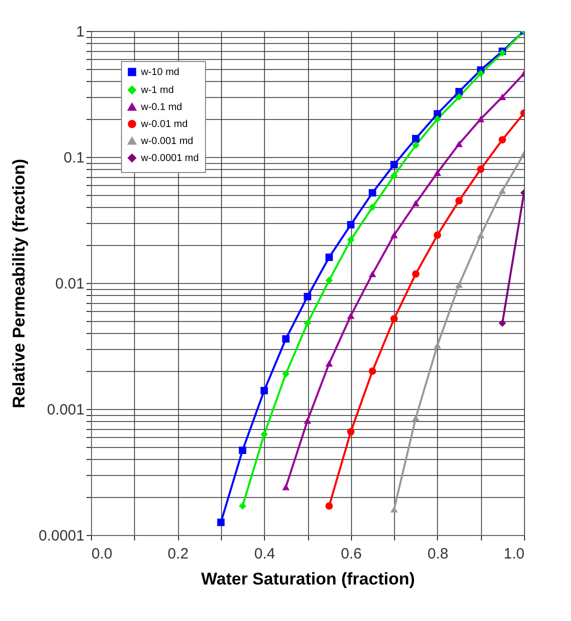 This screenshot has height=621, width=571. What do you see at coordinates (167, 141) in the screenshot?
I see `legend-label: w-0.001 md` at bounding box center [167, 141].